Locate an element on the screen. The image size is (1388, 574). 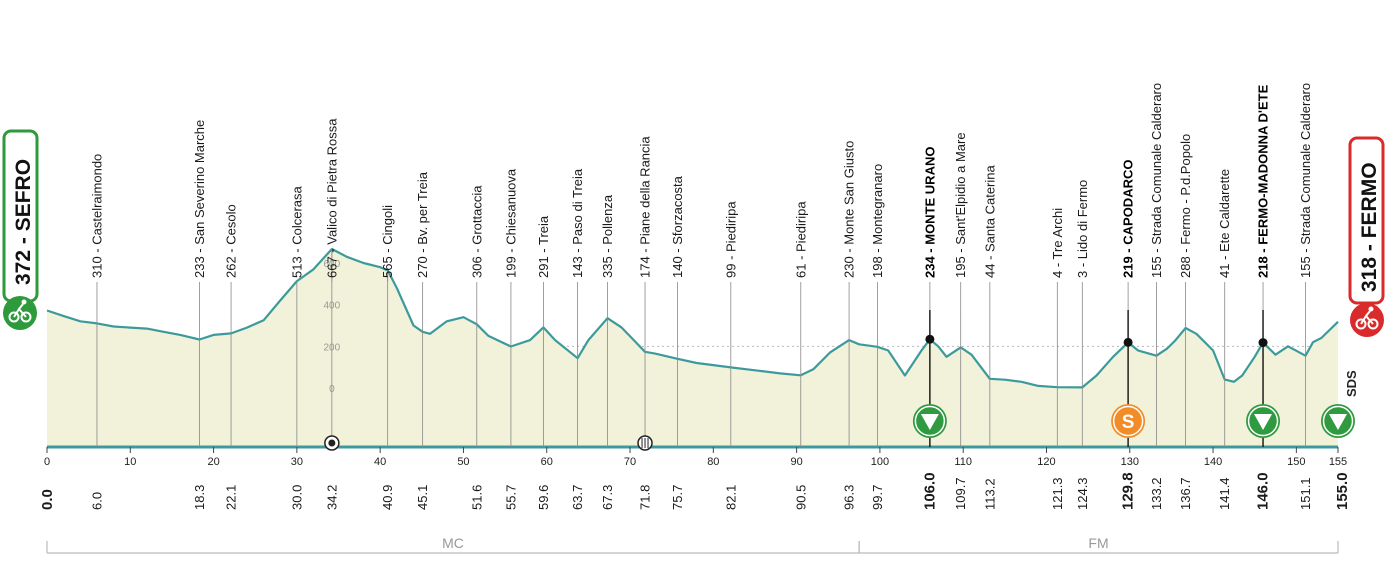
waypoint-km: 124.3 is located at coordinates (1082, 493).